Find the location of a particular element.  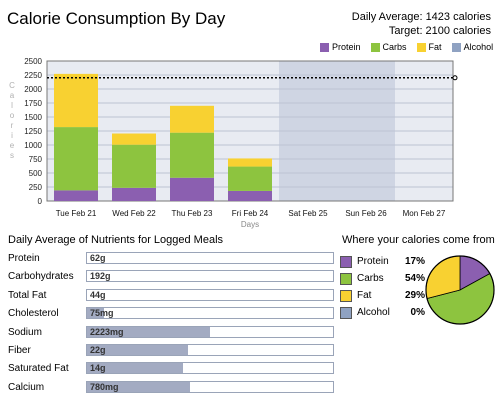

legend-item-fat: Fat is located at coordinates (429, 47).